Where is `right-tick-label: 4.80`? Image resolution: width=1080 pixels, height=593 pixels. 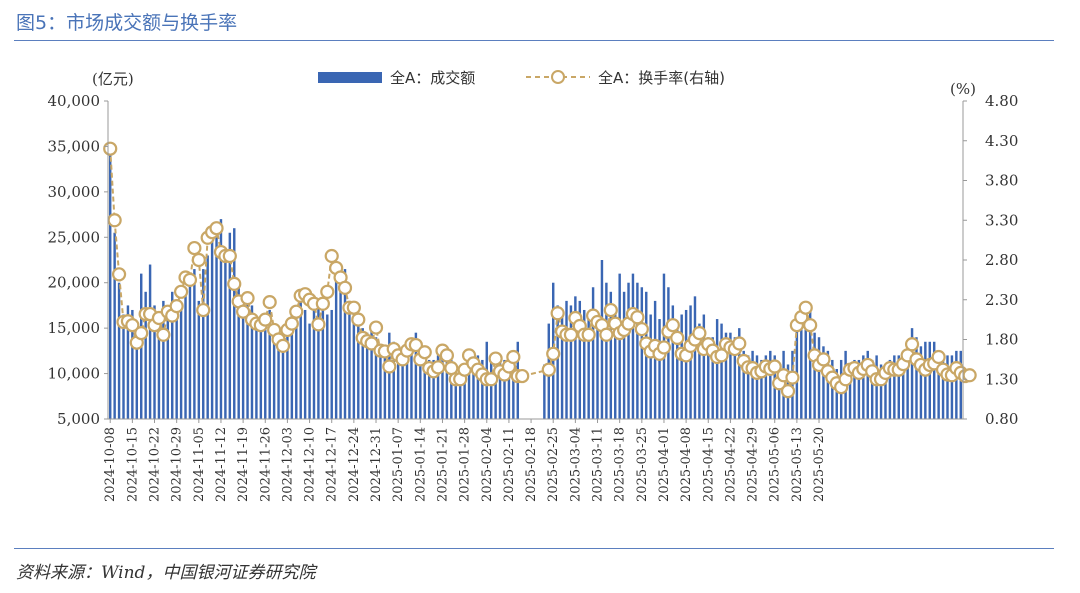 right-tick-label: 4.80 is located at coordinates (1001, 101).